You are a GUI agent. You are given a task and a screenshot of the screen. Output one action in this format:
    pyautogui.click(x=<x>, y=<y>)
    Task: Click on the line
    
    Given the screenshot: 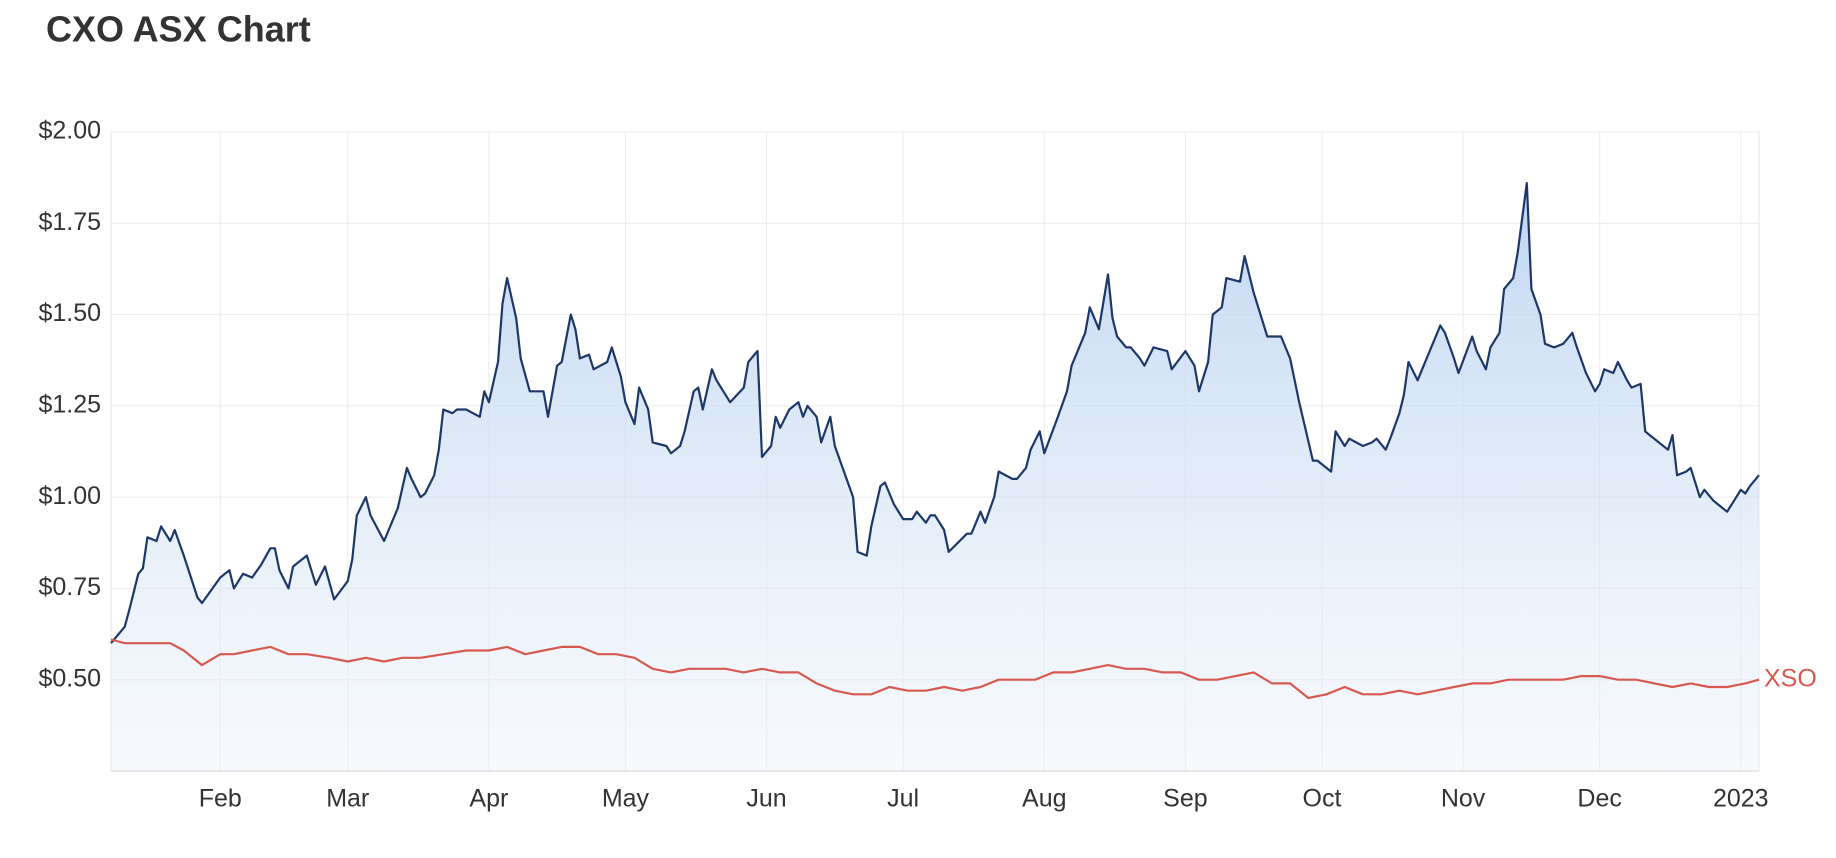 What is the action you would take?
    pyautogui.click(x=935, y=669)
    